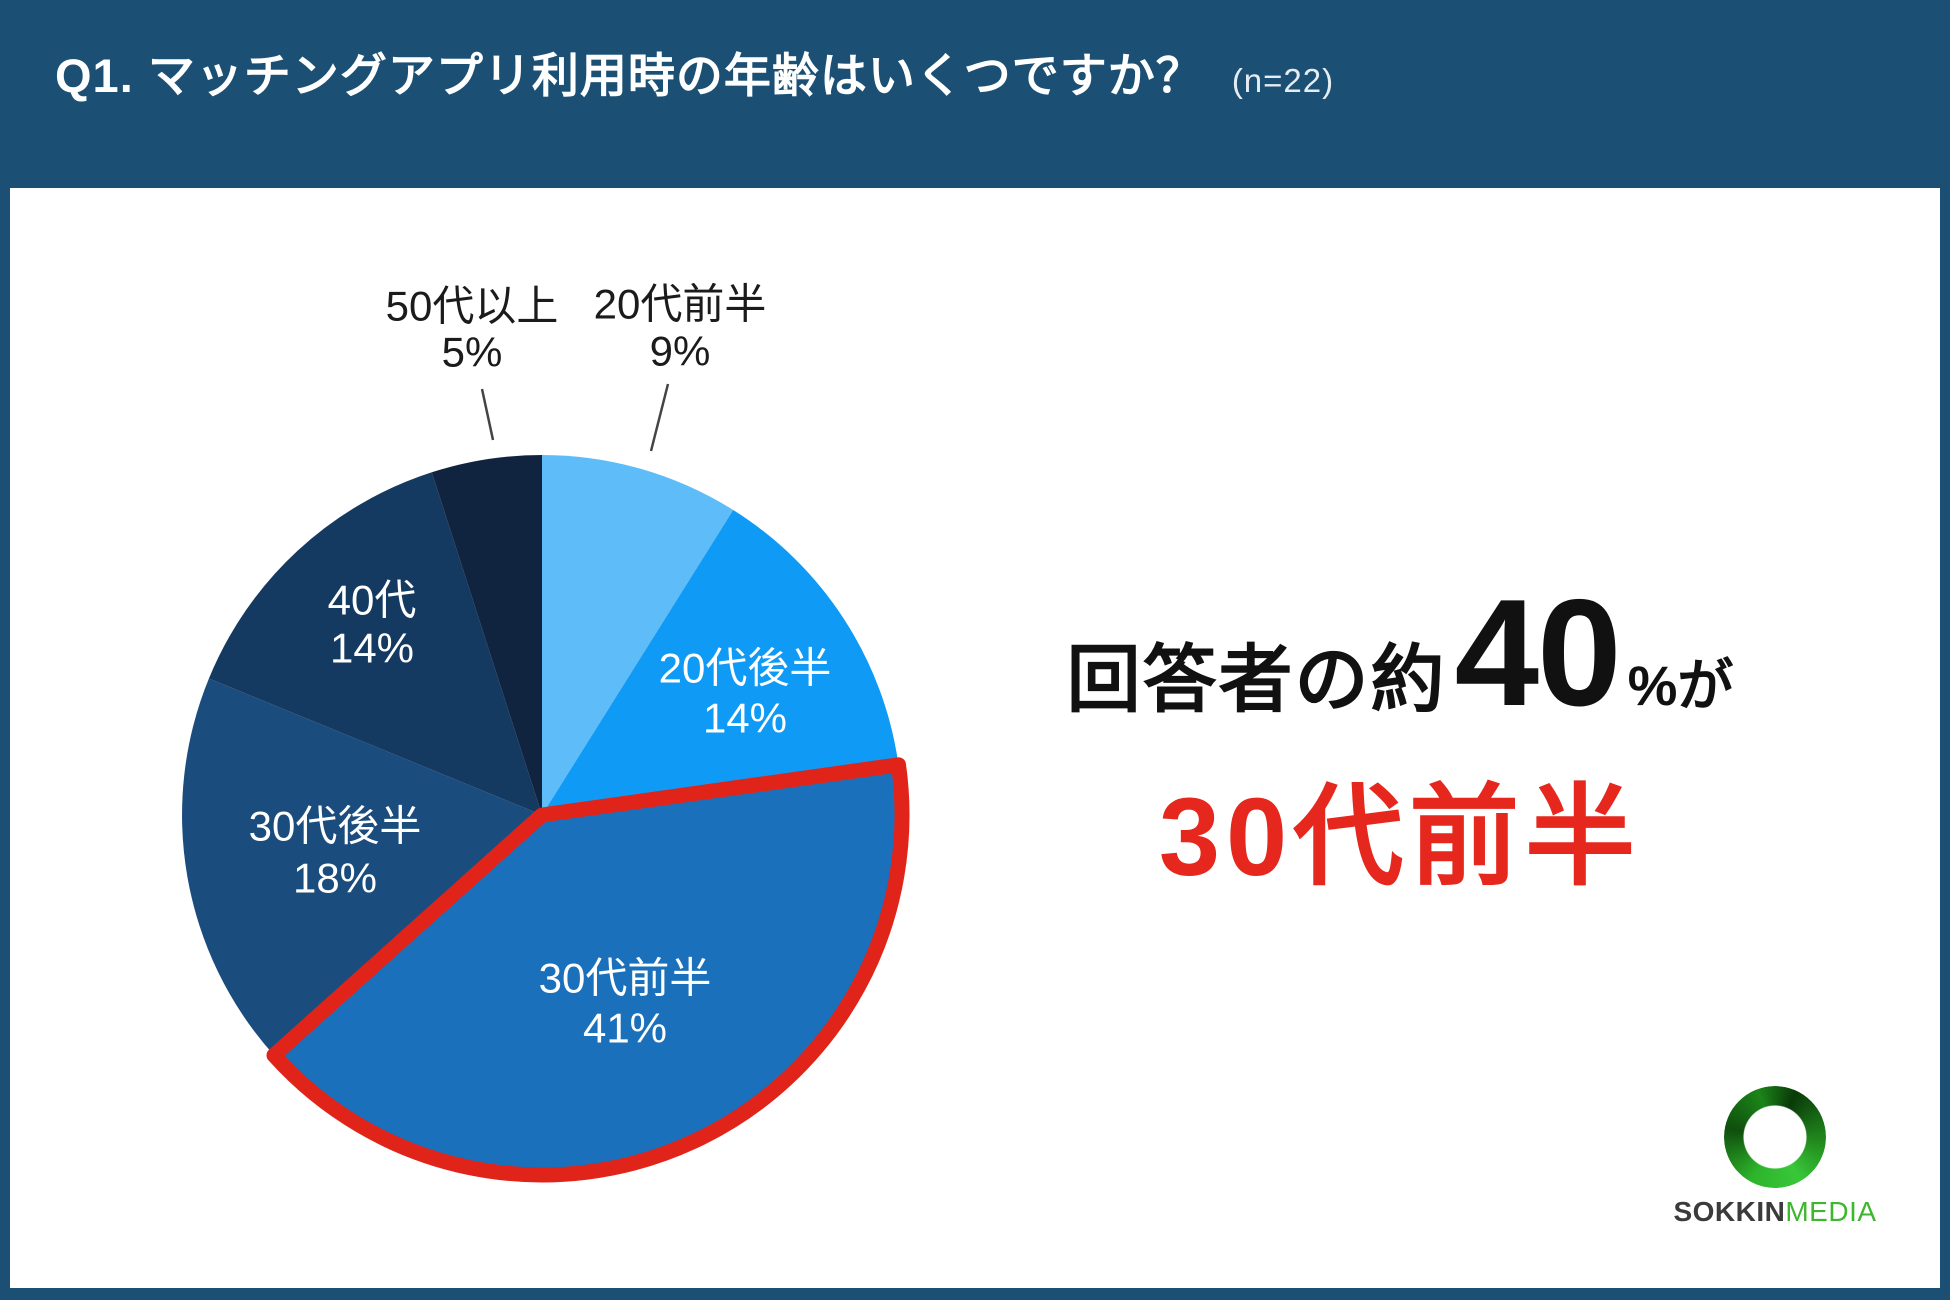 Image resolution: width=1950 pixels, height=1300 pixels. Describe the element at coordinates (335, 826) in the screenshot. I see `pie-label-3-name: 30代後半` at that location.